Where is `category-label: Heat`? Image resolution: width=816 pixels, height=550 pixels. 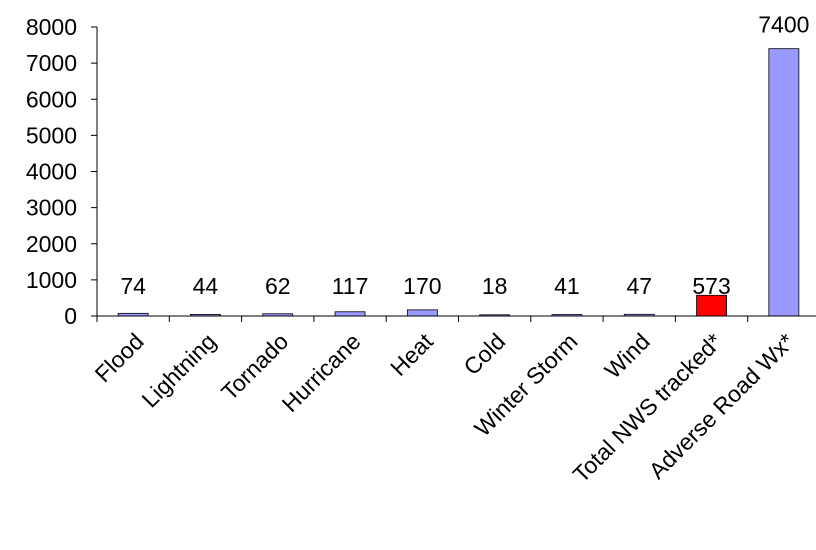
category-label: Heat is located at coordinates (411, 354).